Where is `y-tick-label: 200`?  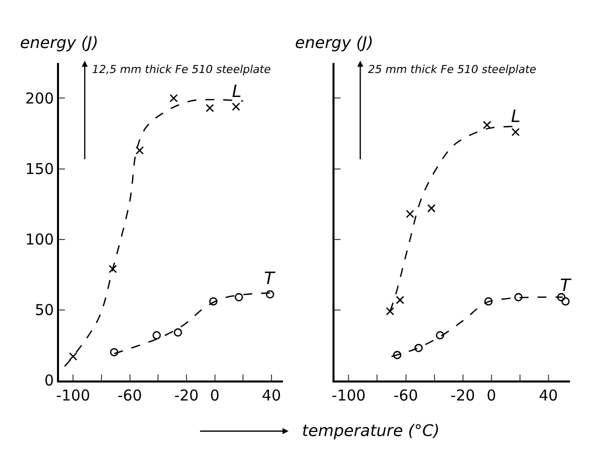
y-tick-label: 200 is located at coordinates (39, 98).